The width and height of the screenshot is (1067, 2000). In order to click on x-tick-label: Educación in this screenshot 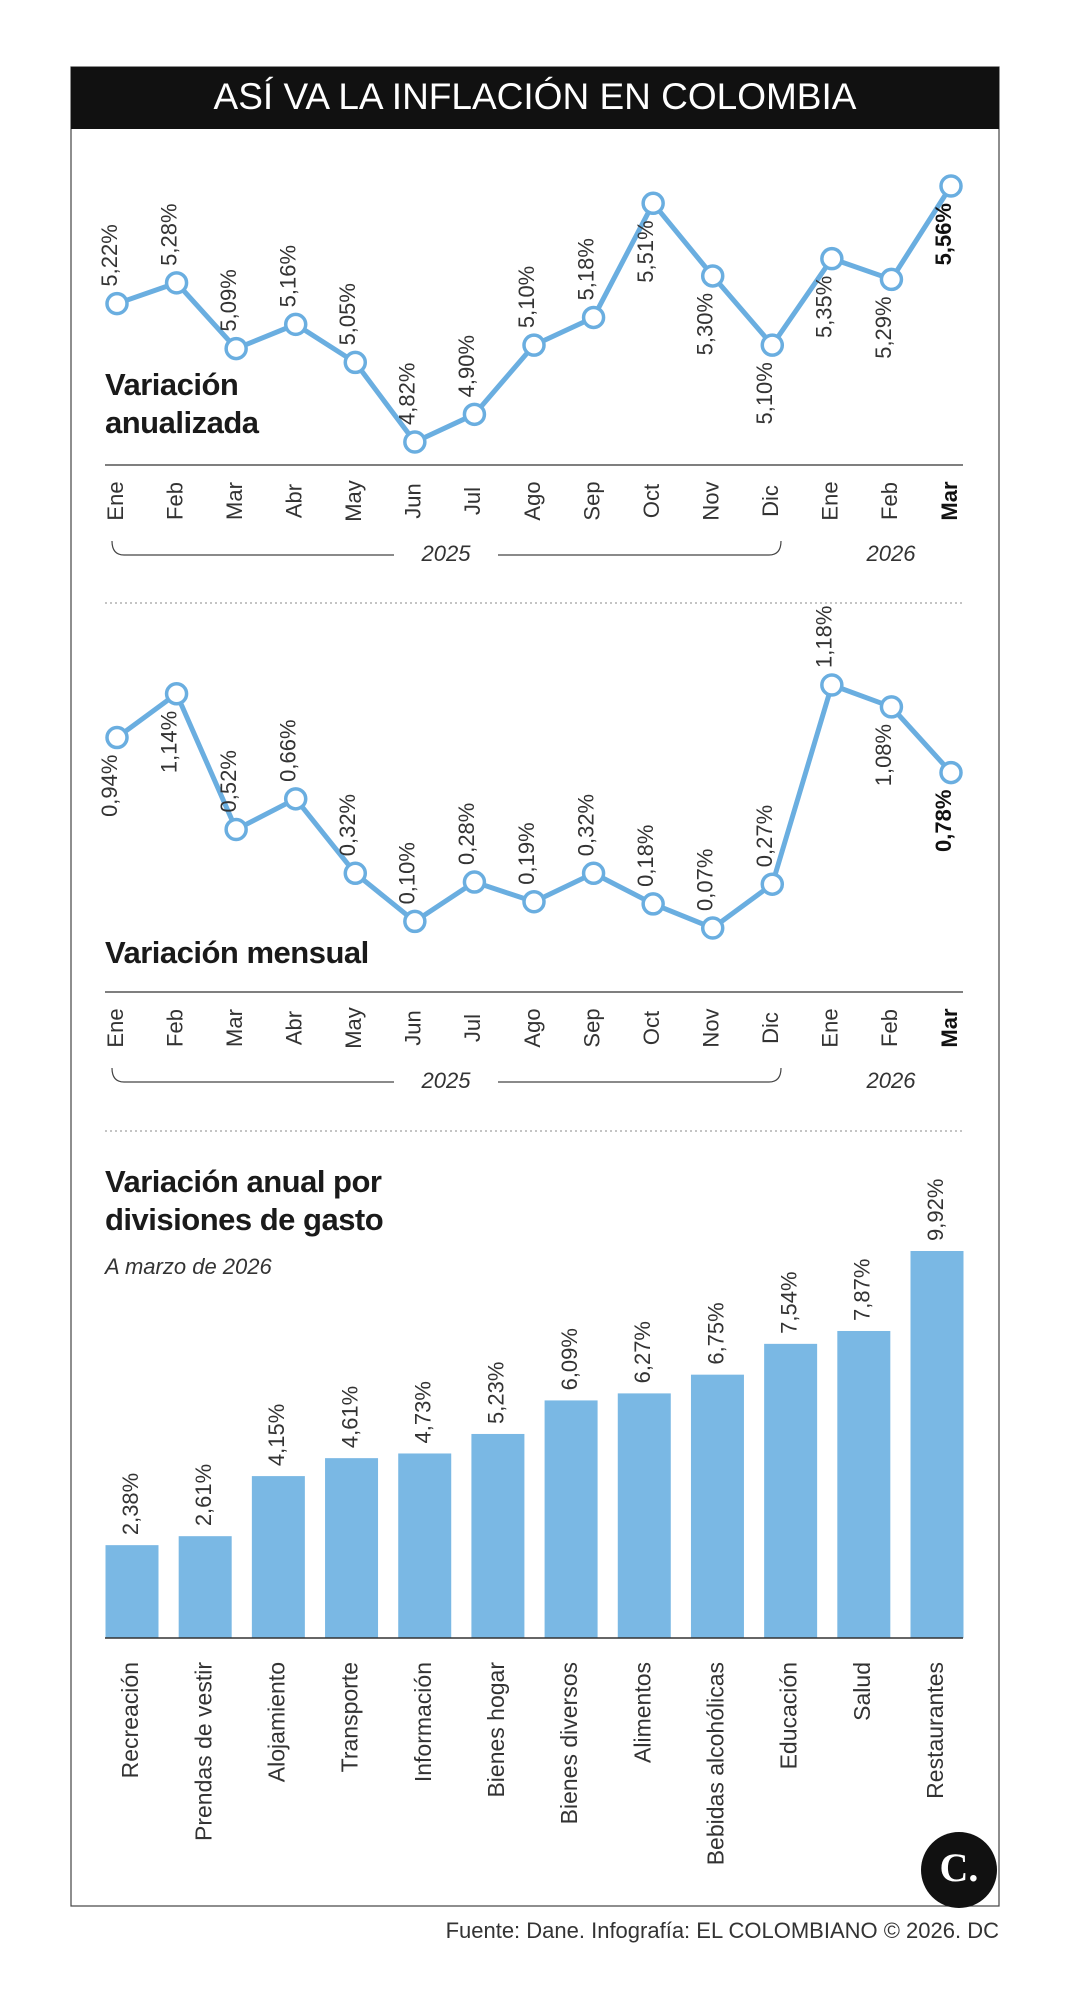, I will do `click(789, 1715)`.